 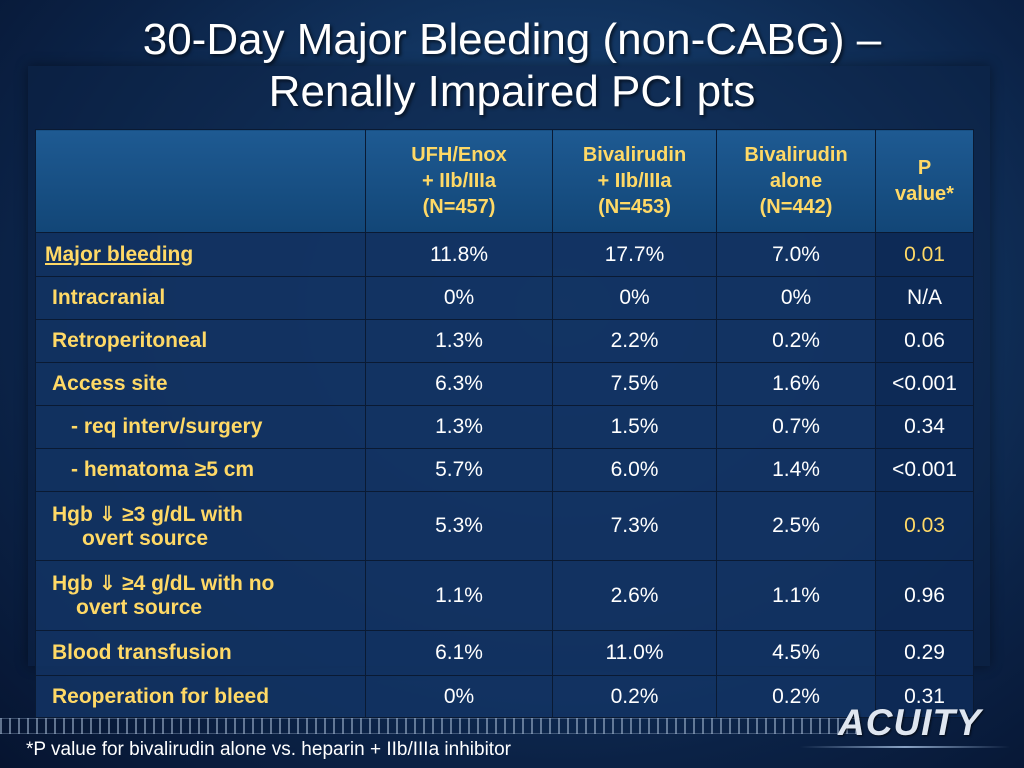 I want to click on row-label-line-1: Hgb ⇓ ≥4 g/dL with no, so click(x=163, y=583).